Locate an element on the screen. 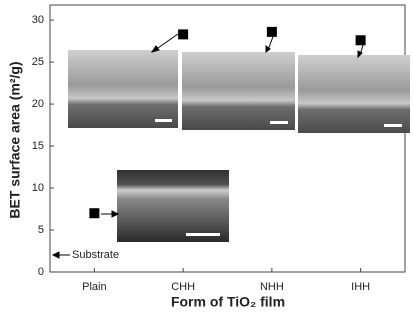 This screenshot has width=413, height=322. x-tick-label: IHH is located at coordinates (360, 287).